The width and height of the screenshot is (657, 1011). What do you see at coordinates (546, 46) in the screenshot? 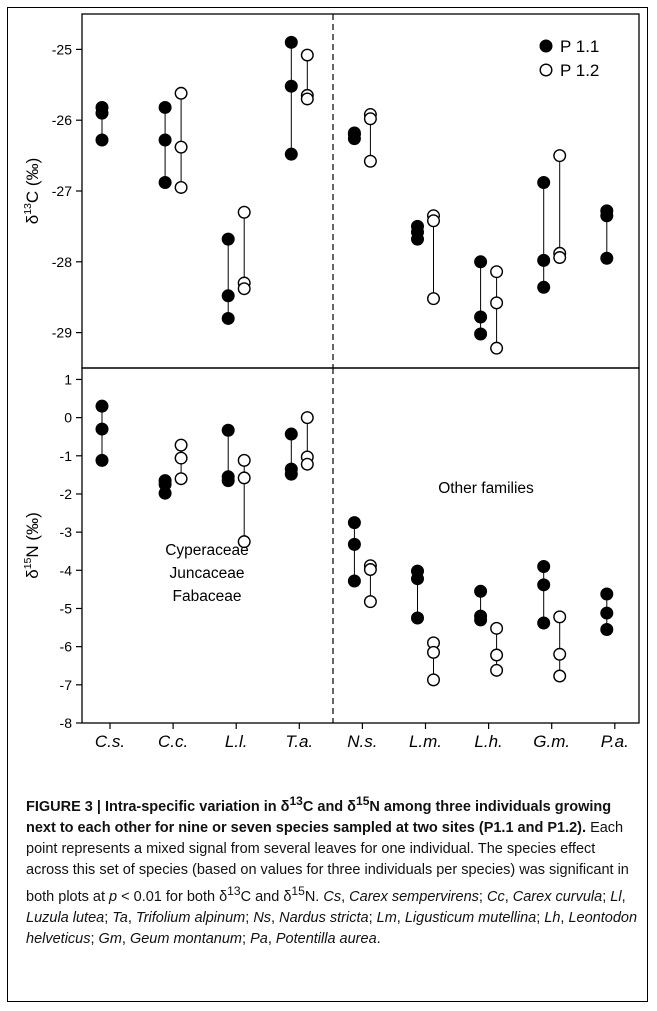
I see `legend-marker-filled` at bounding box center [546, 46].